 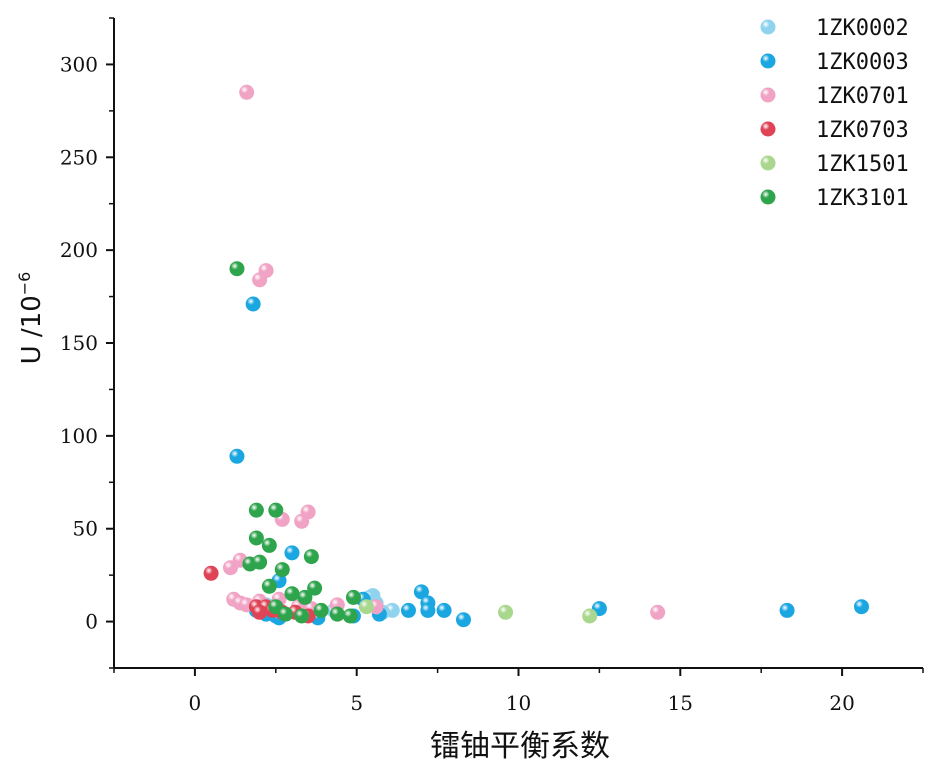 What do you see at coordinates (79, 157) in the screenshot?
I see `y-tick-label: 250` at bounding box center [79, 157].